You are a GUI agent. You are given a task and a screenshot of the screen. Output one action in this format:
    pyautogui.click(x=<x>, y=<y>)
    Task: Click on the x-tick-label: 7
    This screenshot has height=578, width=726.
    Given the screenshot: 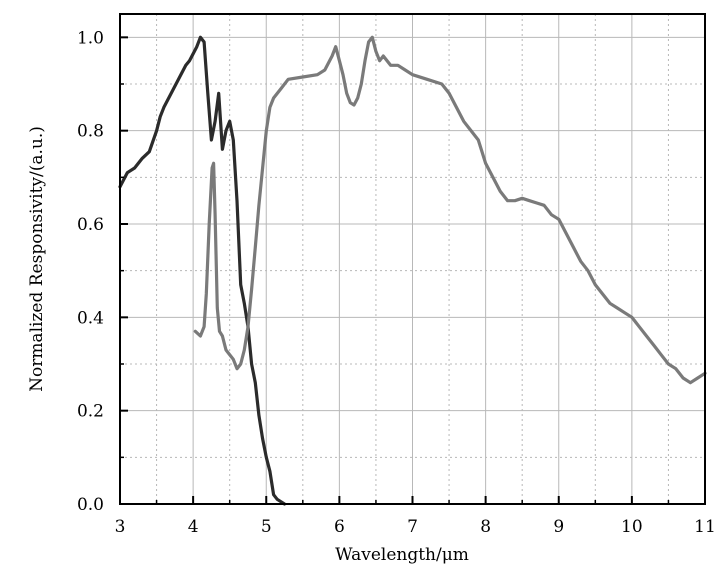 What is the action you would take?
    pyautogui.click(x=412, y=527)
    